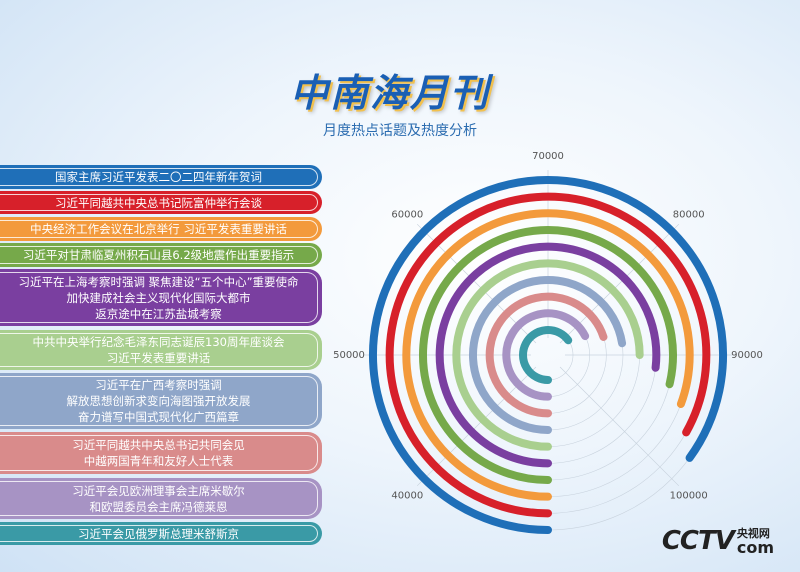 Image resolution: width=800 pixels, height=572 pixels. I want to click on title-text: 中南海月刊, so click(389, 93).